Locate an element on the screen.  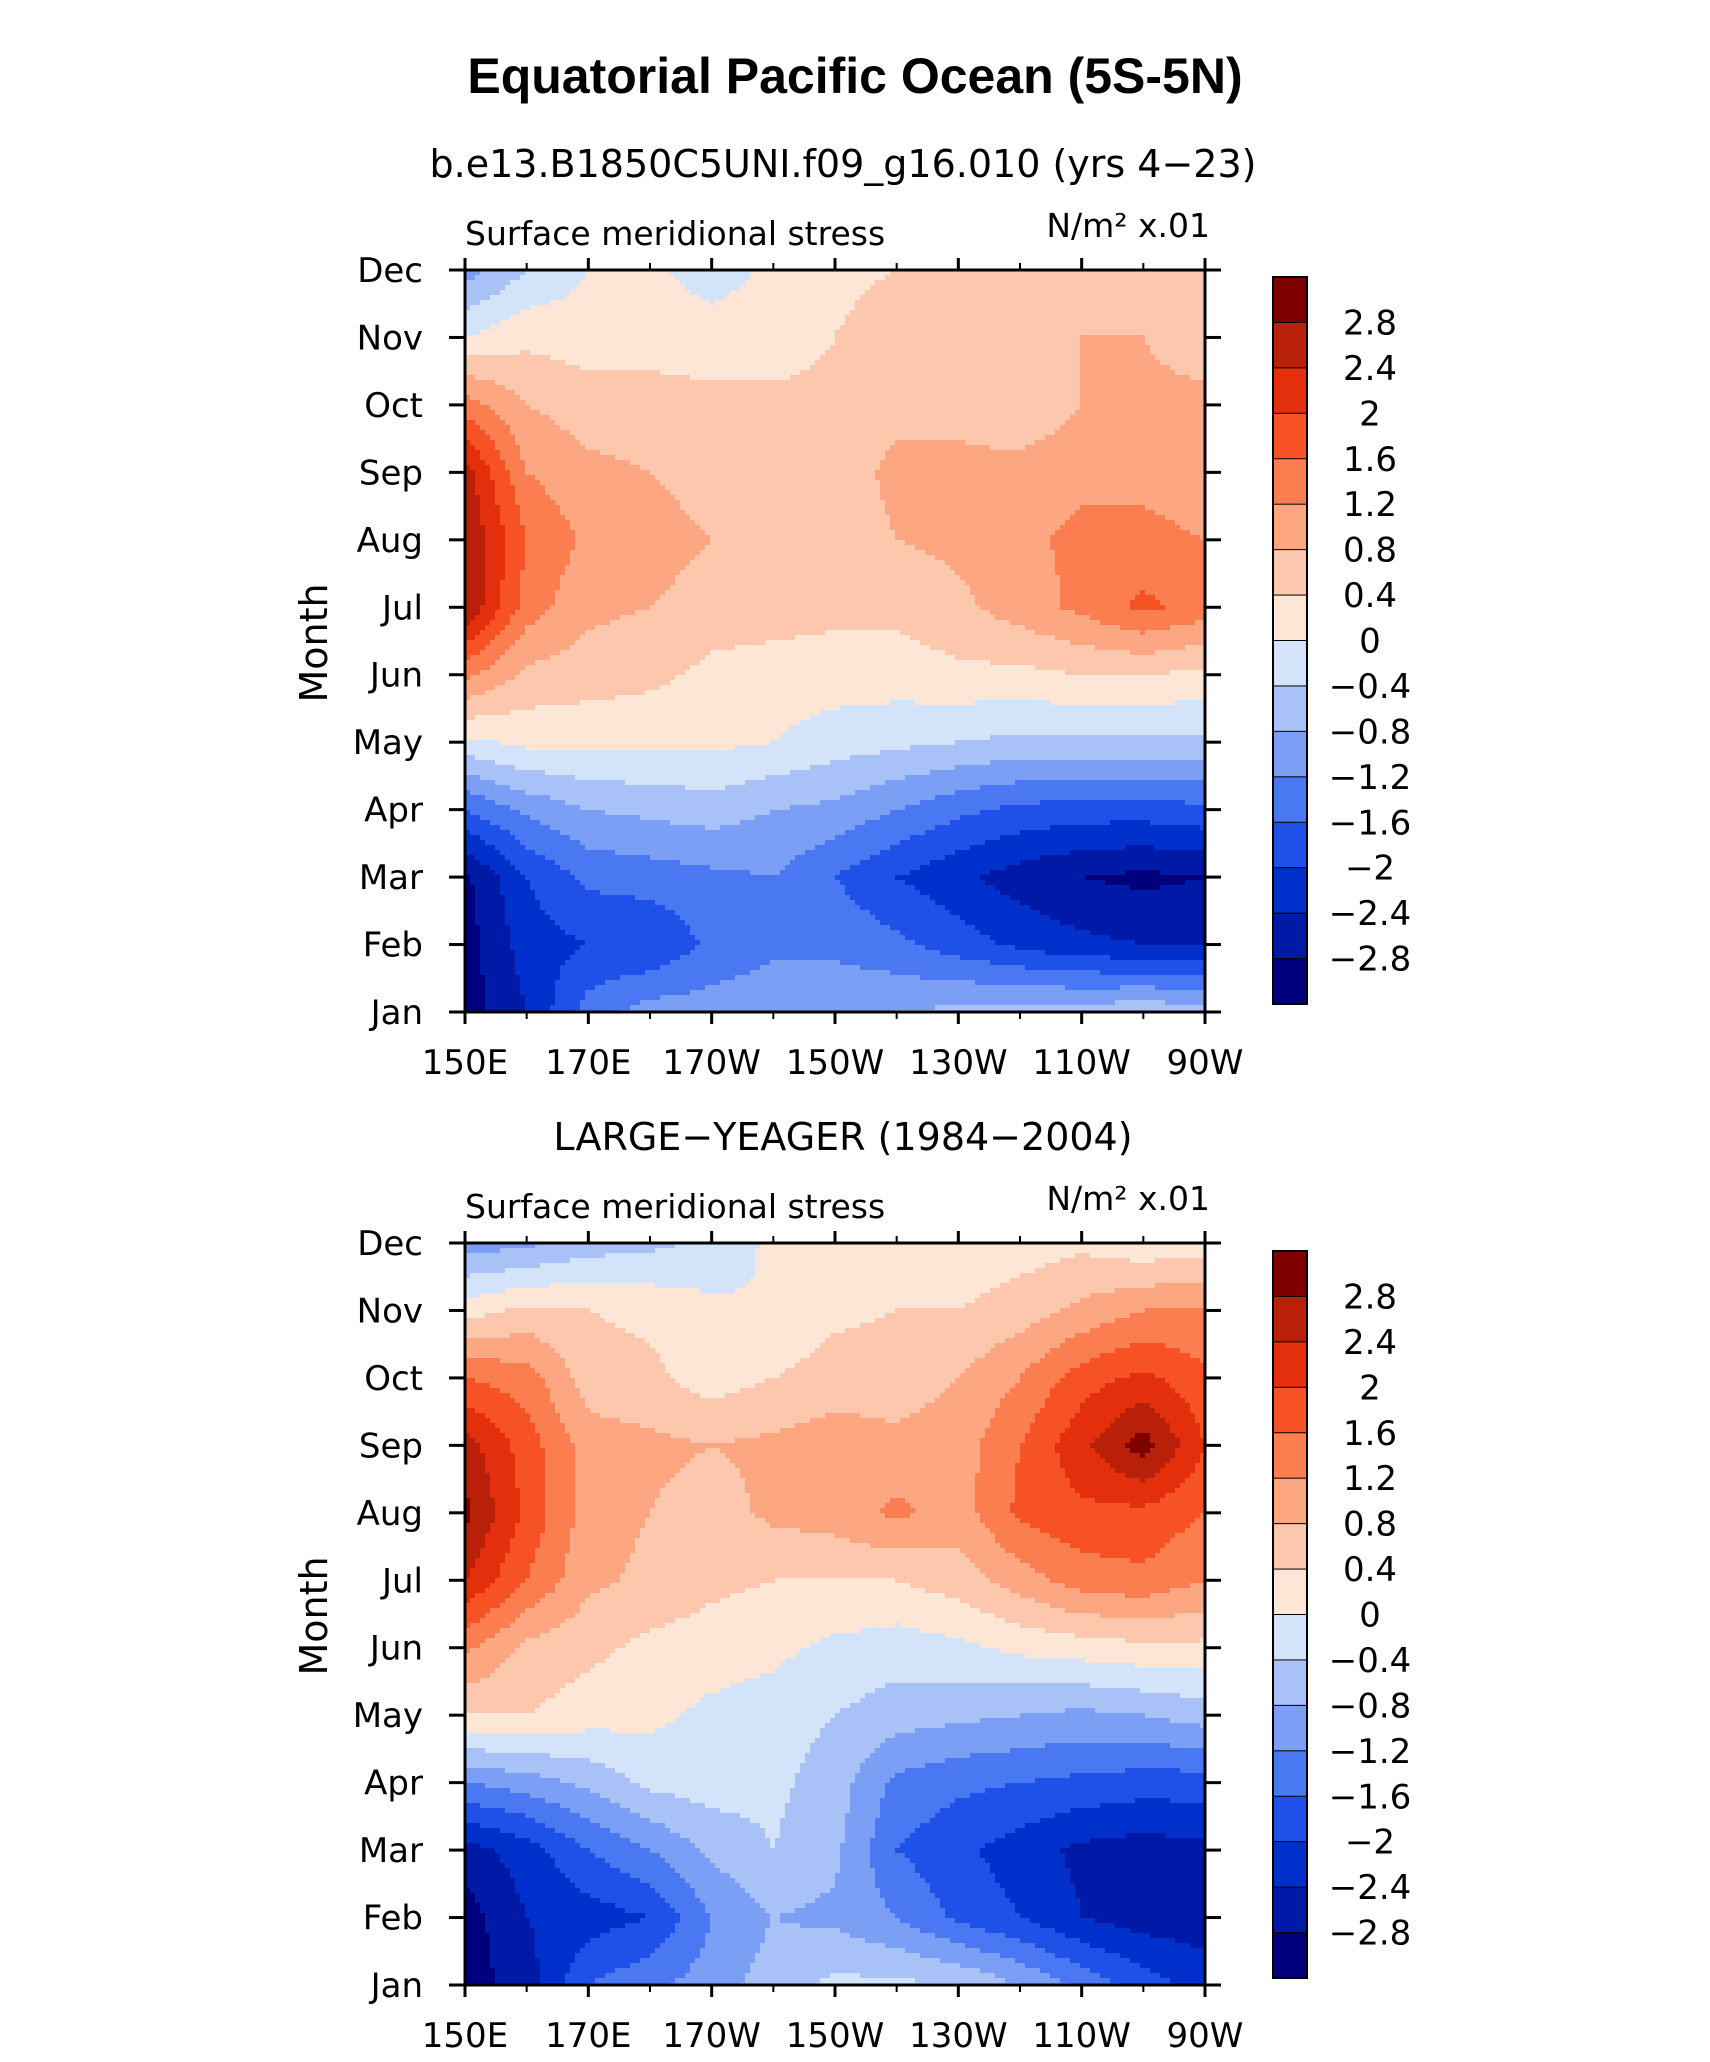
y-tick-label: Nov is located at coordinates (390, 338).